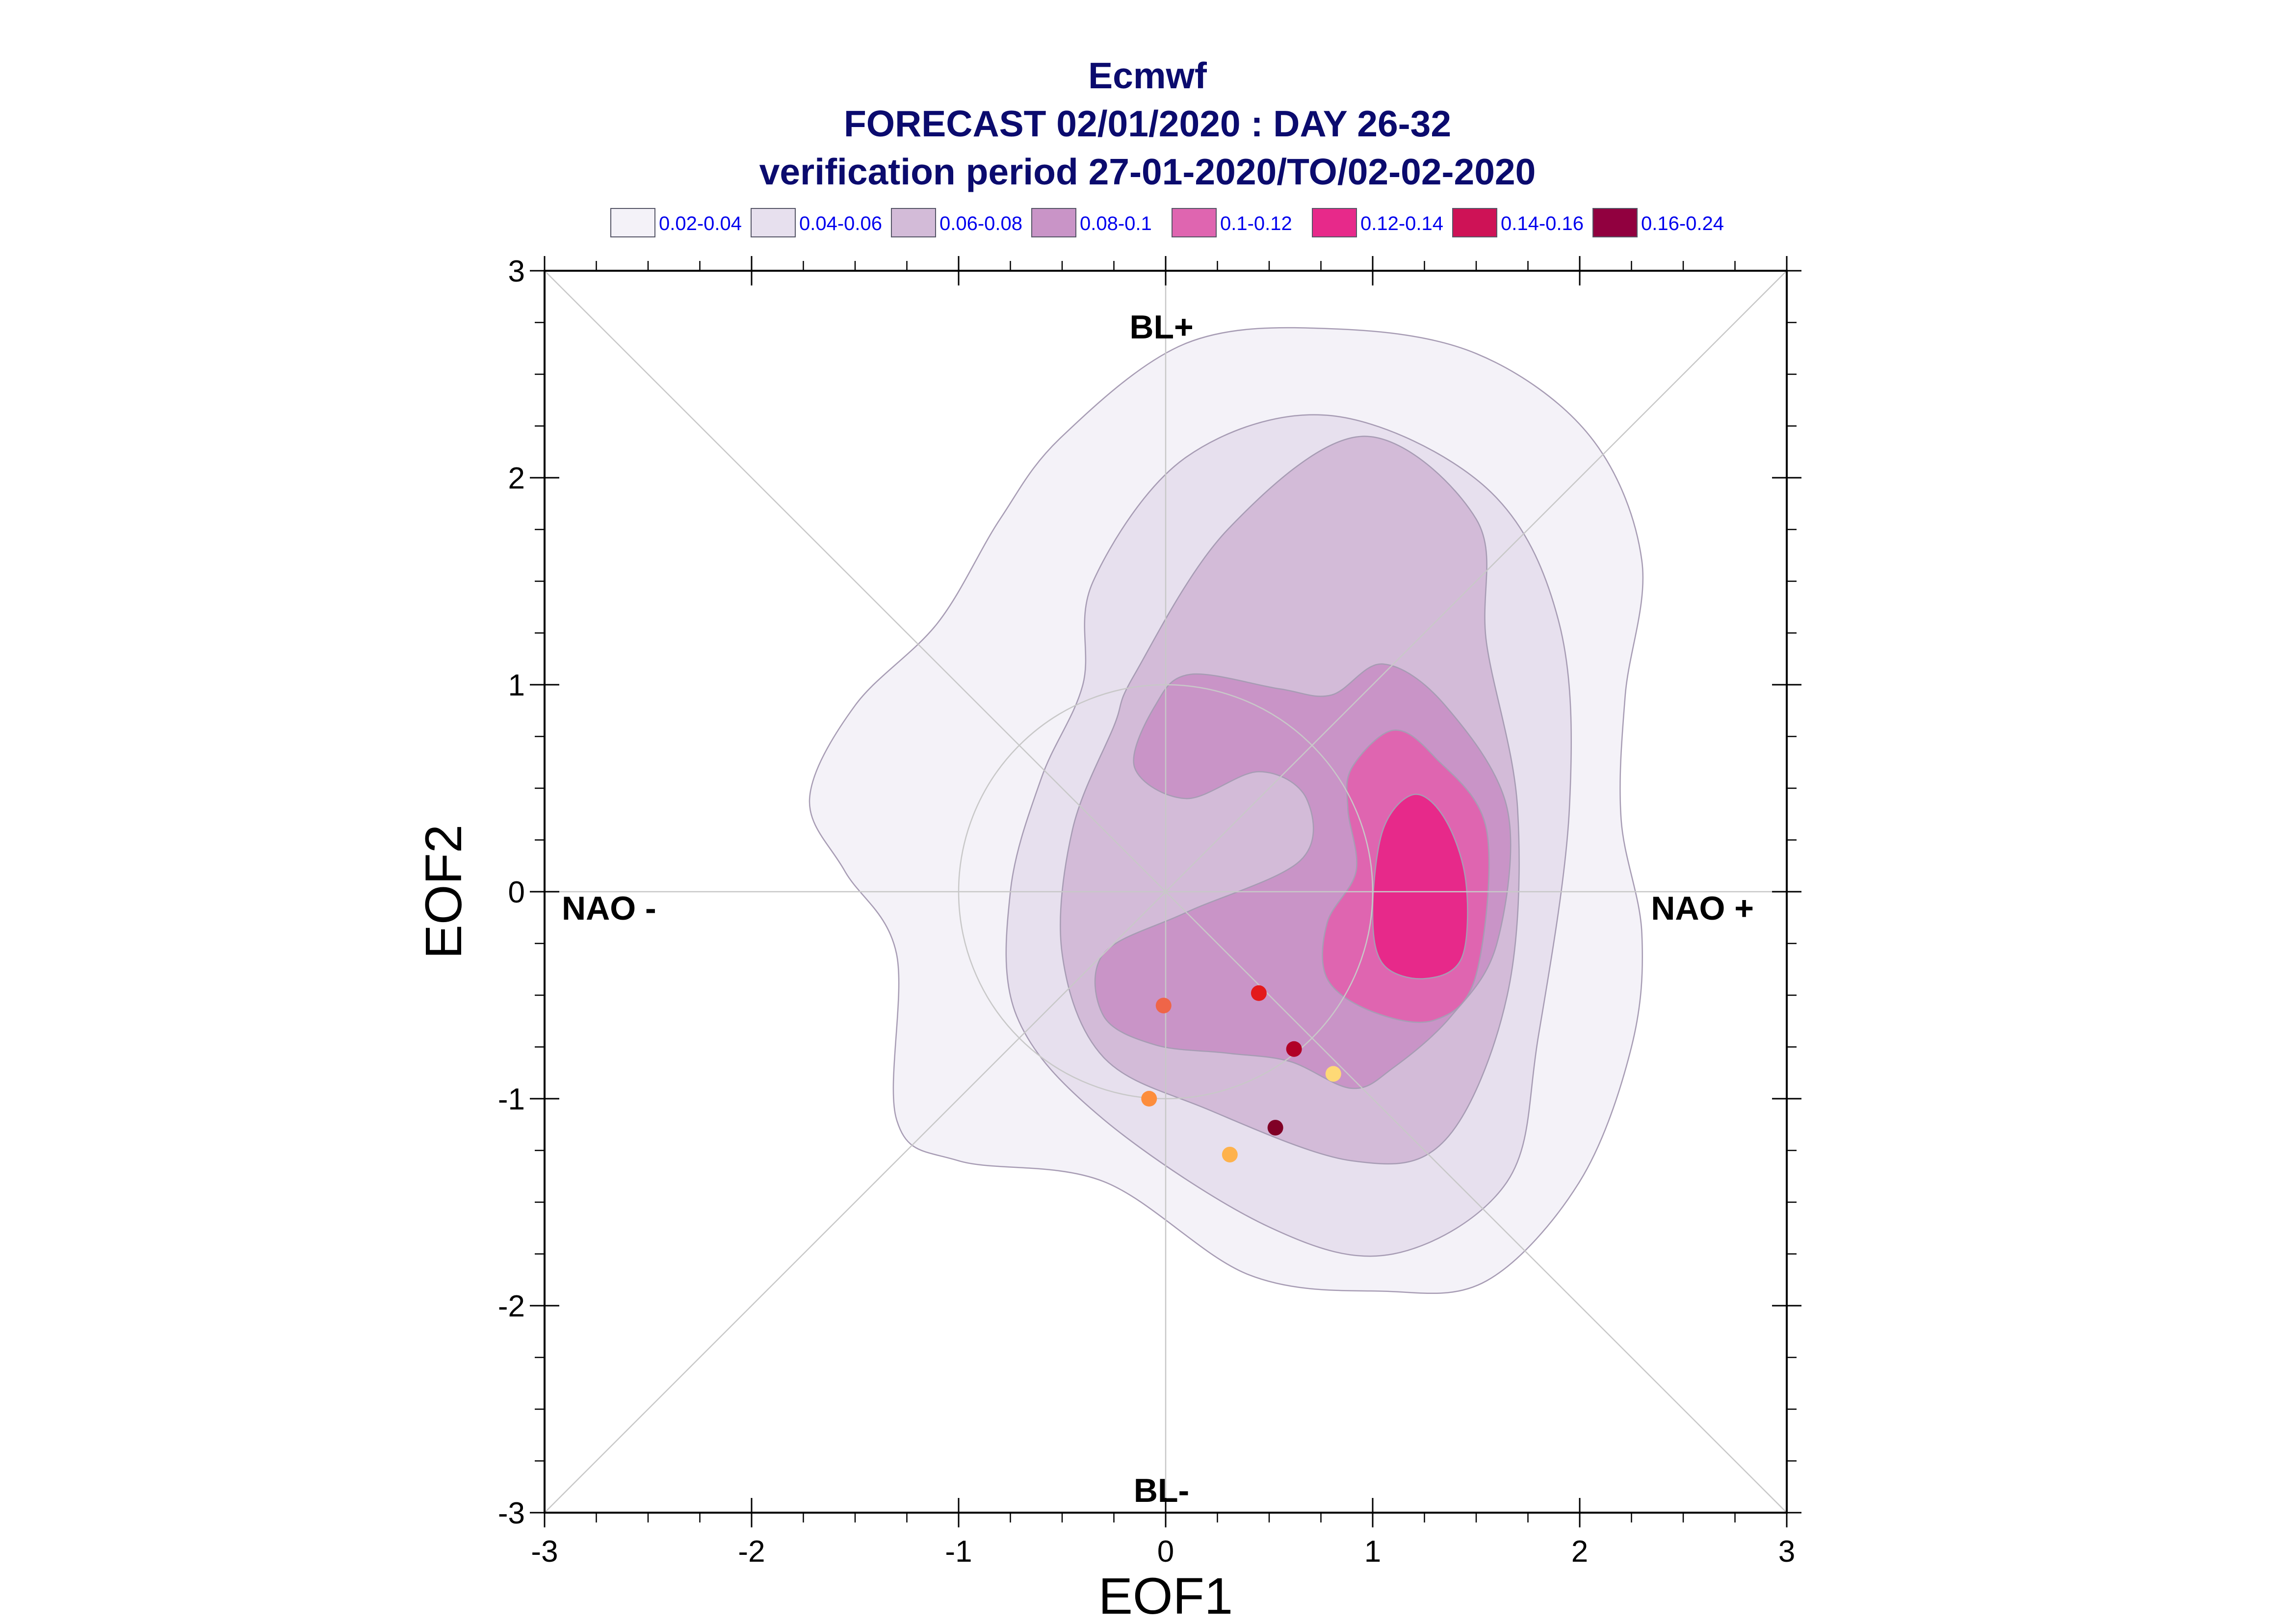  I want to click on y-tick-label: -3, so click(511, 1513).